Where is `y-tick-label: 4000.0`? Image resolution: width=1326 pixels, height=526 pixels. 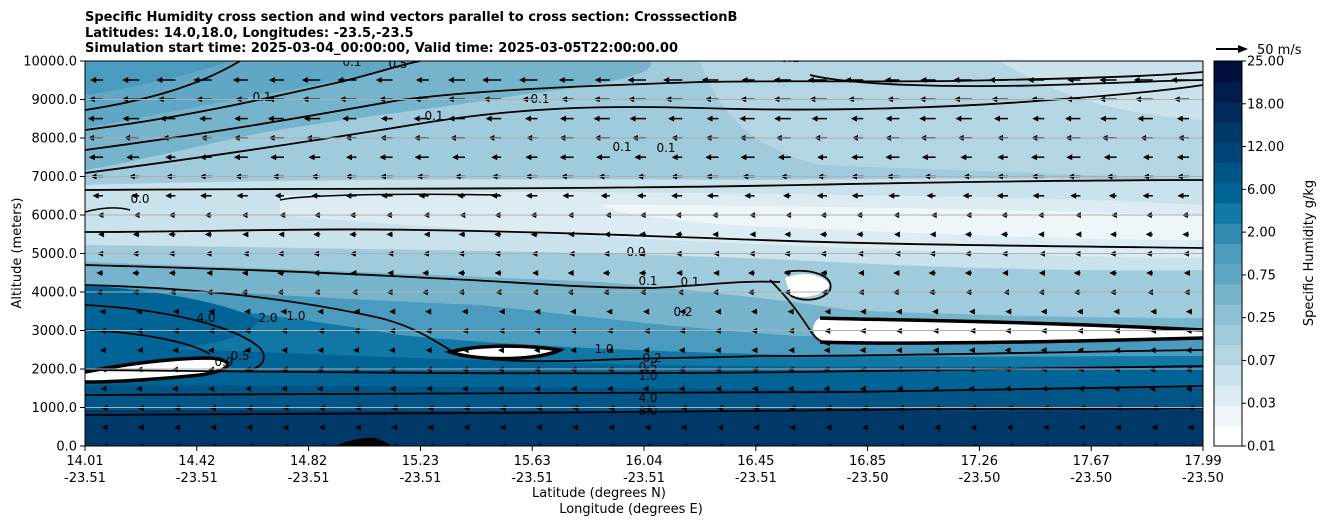
y-tick-label: 4000.0 is located at coordinates (55, 293).